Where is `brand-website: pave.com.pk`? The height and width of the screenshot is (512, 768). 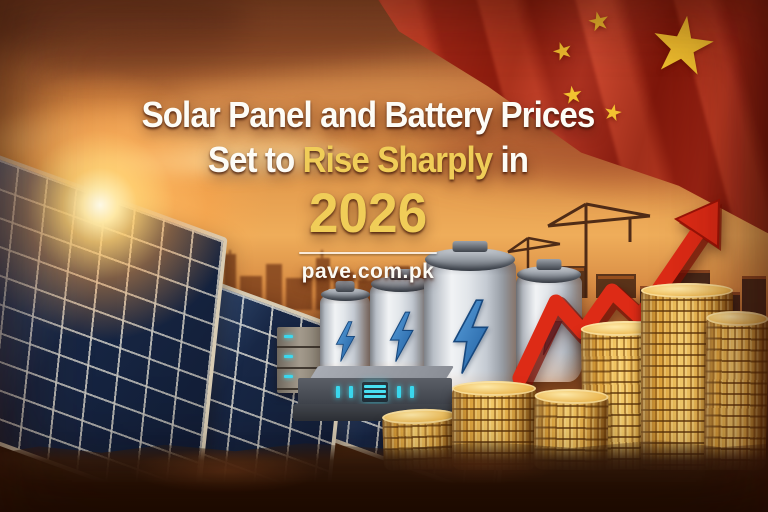 brand-website: pave.com.pk is located at coordinates (368, 271).